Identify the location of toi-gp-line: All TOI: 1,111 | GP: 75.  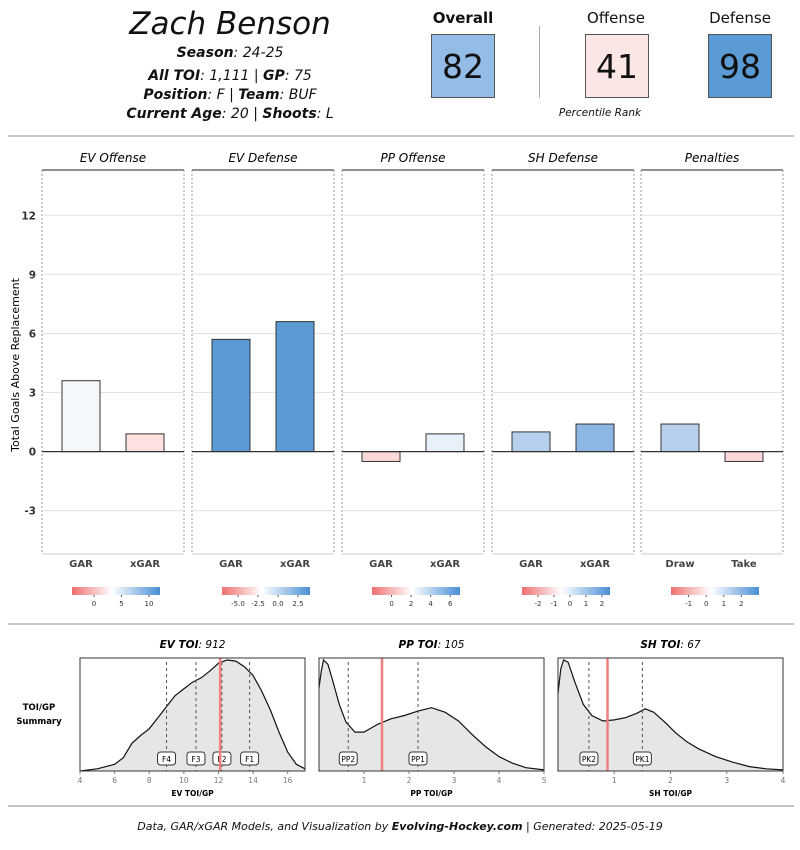
(230, 76).